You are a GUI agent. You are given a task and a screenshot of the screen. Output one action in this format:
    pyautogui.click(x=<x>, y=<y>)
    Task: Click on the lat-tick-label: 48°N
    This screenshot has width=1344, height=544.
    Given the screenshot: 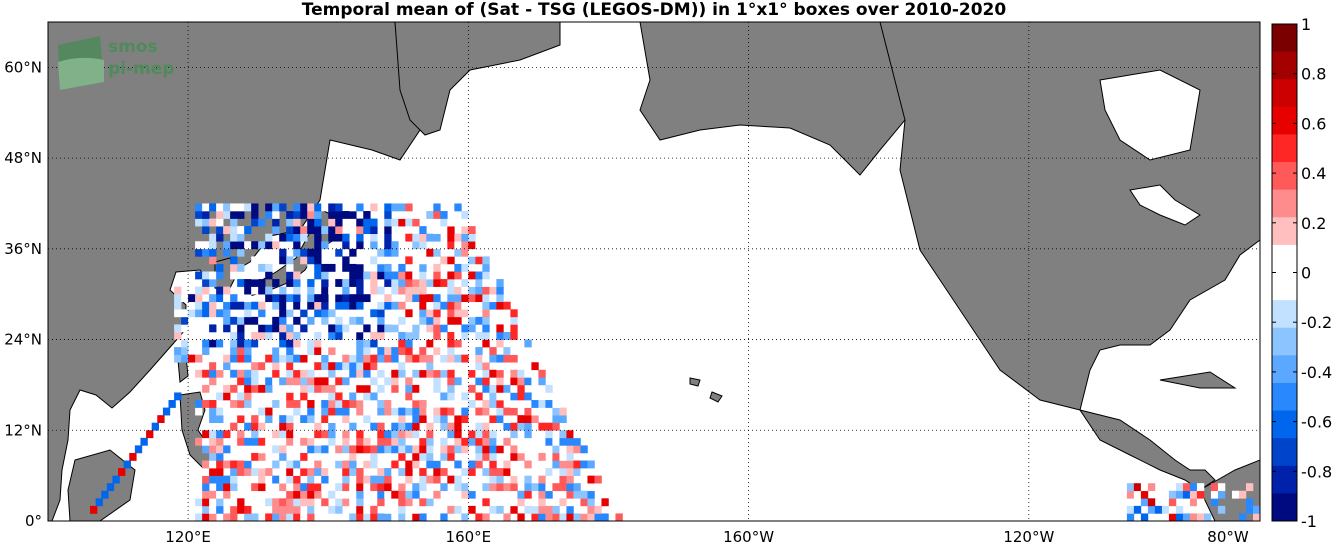 What is the action you would take?
    pyautogui.click(x=23, y=158)
    